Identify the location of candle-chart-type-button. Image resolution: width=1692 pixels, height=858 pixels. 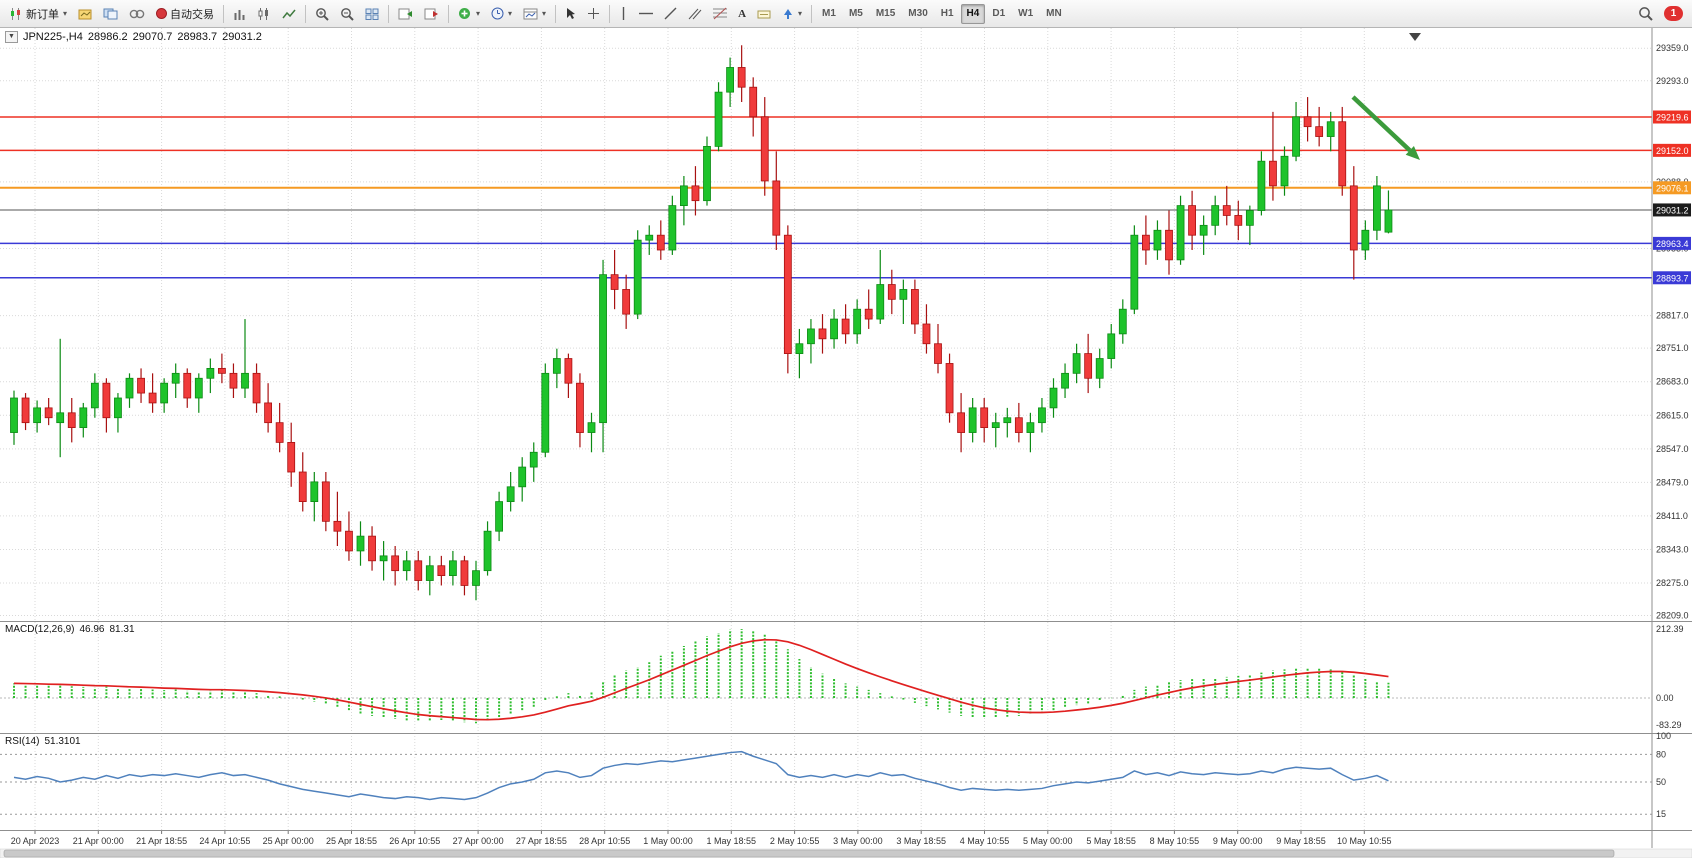
(264, 14).